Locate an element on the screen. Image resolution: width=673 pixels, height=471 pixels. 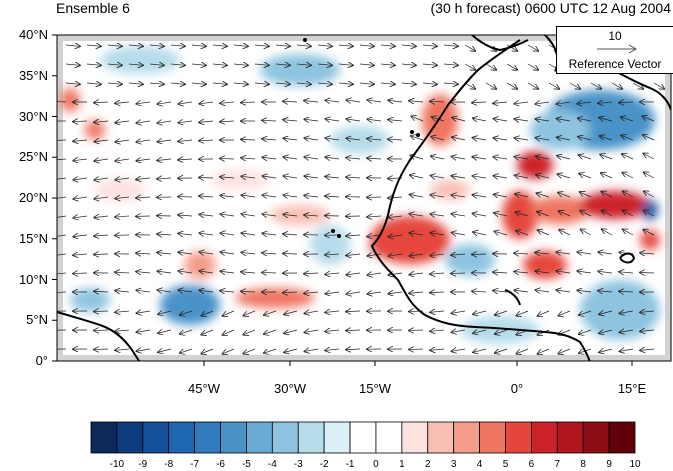
forecast-time-title: (30 h forecast) 0600 UTC 12 Aug 2004 is located at coordinates (550, 8).